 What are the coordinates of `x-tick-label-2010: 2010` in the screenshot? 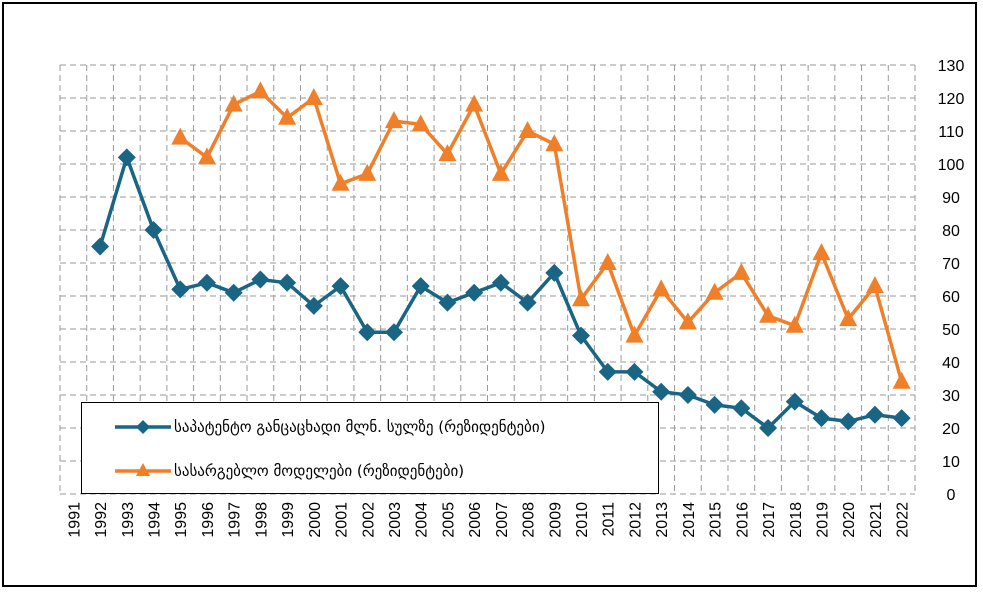 It's located at (582, 520).